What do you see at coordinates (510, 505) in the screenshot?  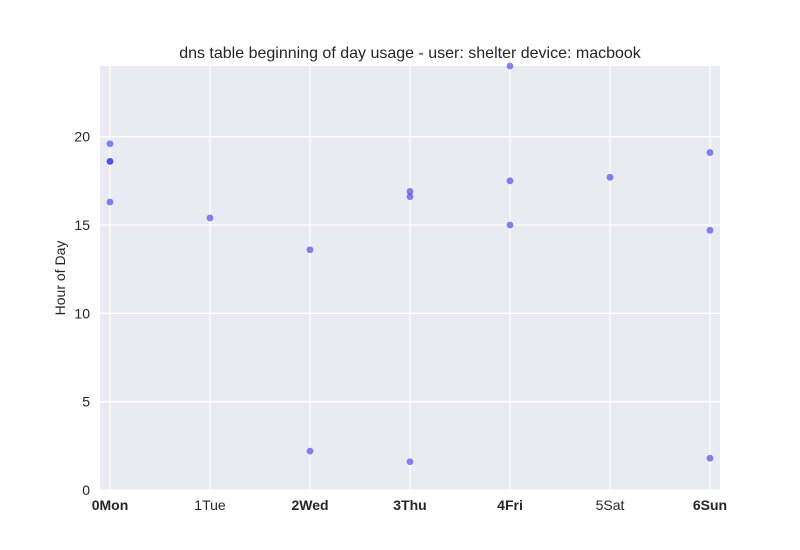 I see `x-tick-label: 4Fri` at bounding box center [510, 505].